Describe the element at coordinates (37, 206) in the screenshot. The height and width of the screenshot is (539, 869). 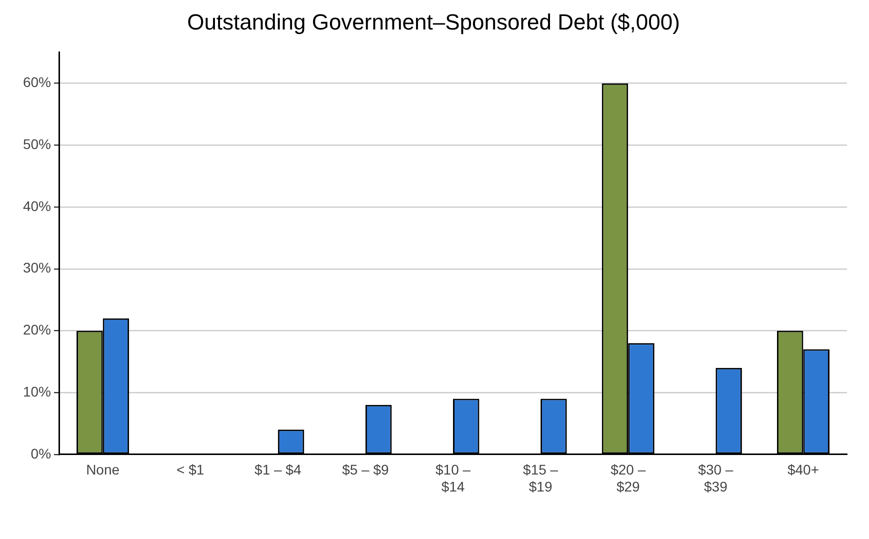
I see `y-tick-label: 40%` at that location.